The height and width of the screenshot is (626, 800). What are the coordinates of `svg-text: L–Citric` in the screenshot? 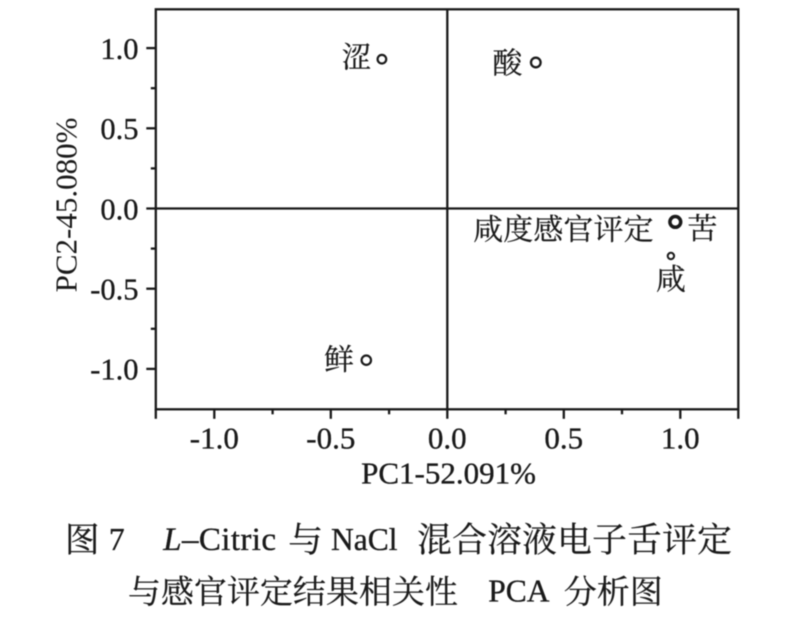 It's located at (219, 540).